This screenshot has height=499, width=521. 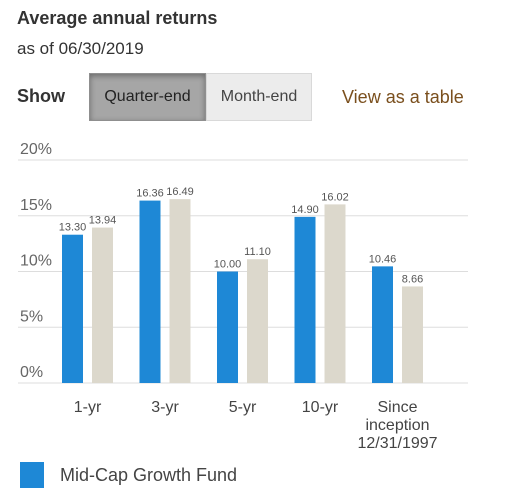 What do you see at coordinates (31, 372) in the screenshot?
I see `y-tick-label: 0%` at bounding box center [31, 372].